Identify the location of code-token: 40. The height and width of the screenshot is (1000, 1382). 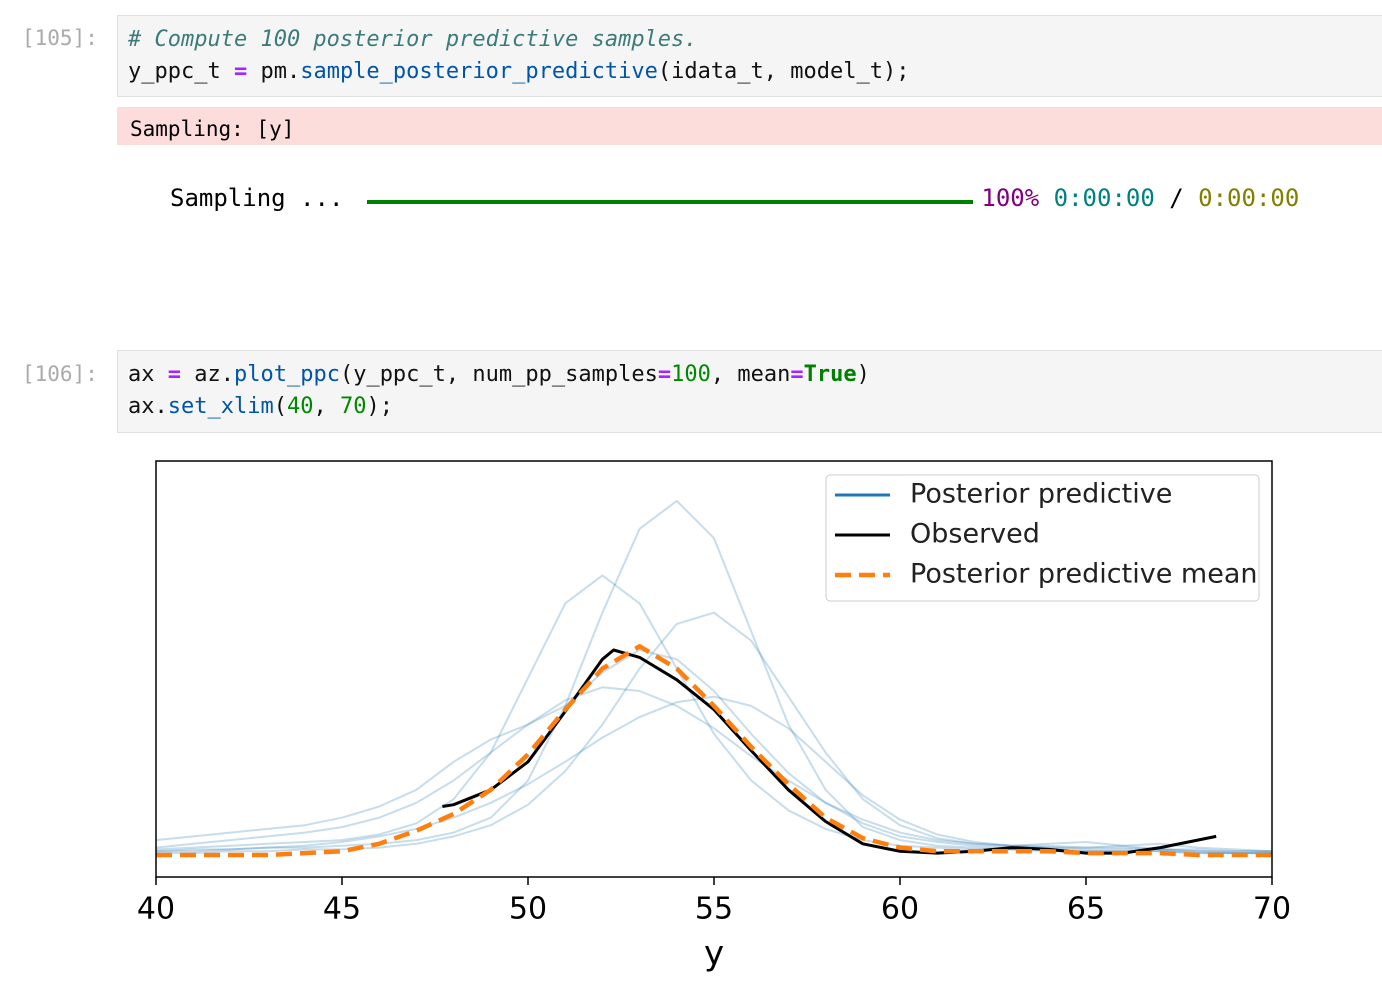
(300, 406).